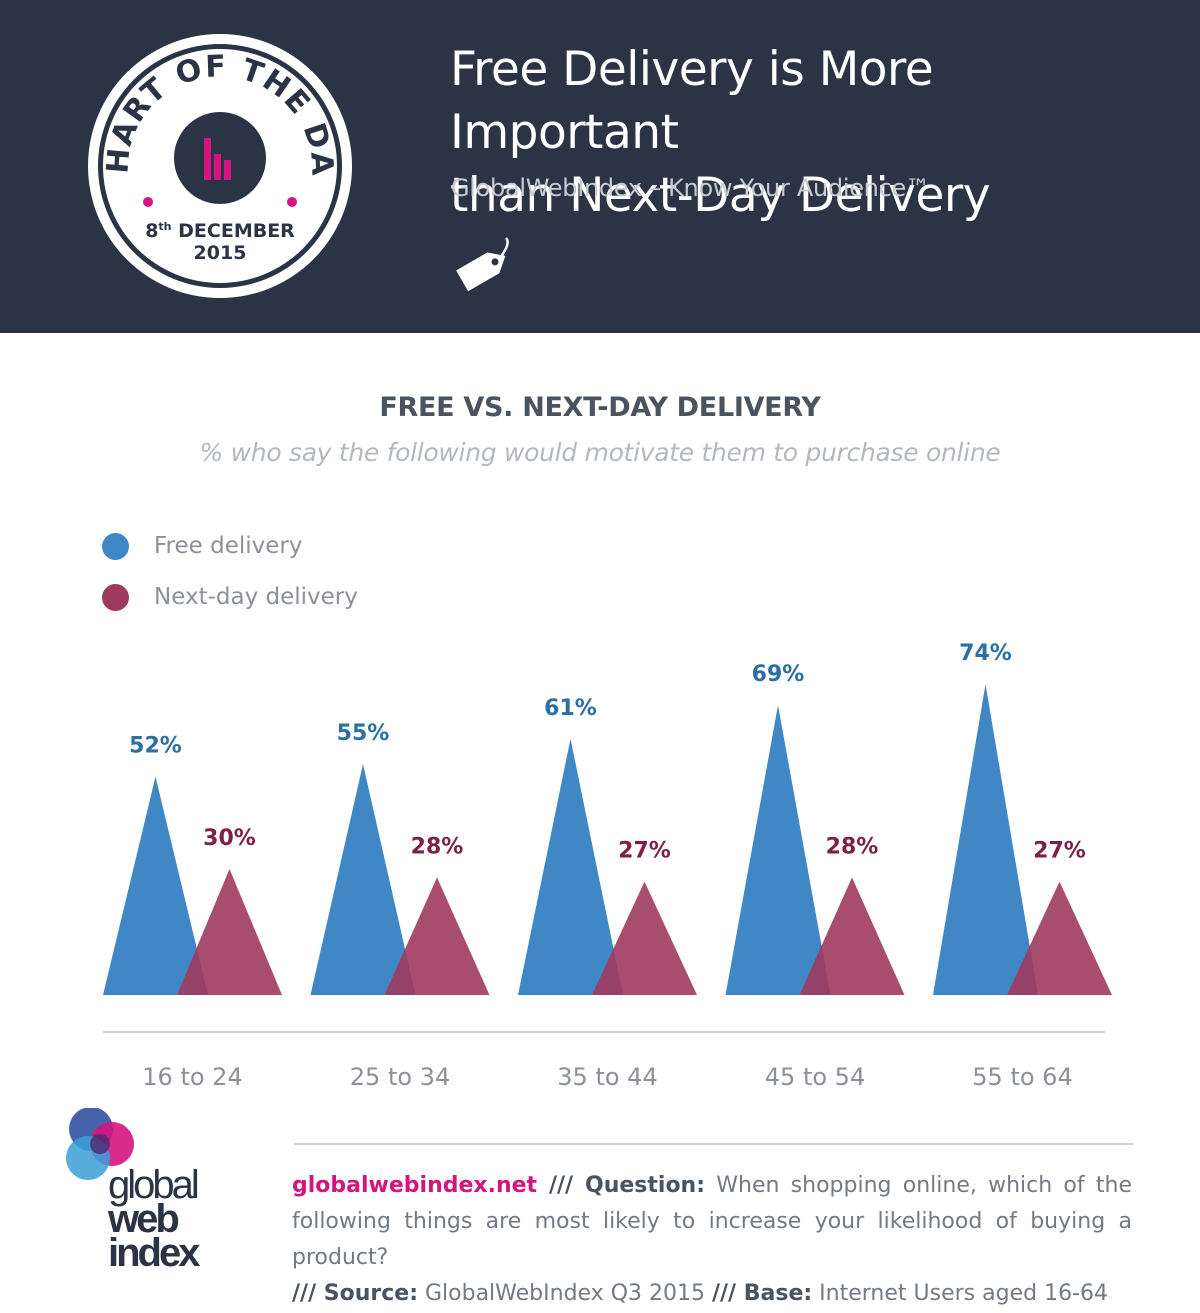 This screenshot has width=1200, height=1313. Describe the element at coordinates (228, 546) in the screenshot. I see `legend-label-free-delivery: Free delivery` at that location.